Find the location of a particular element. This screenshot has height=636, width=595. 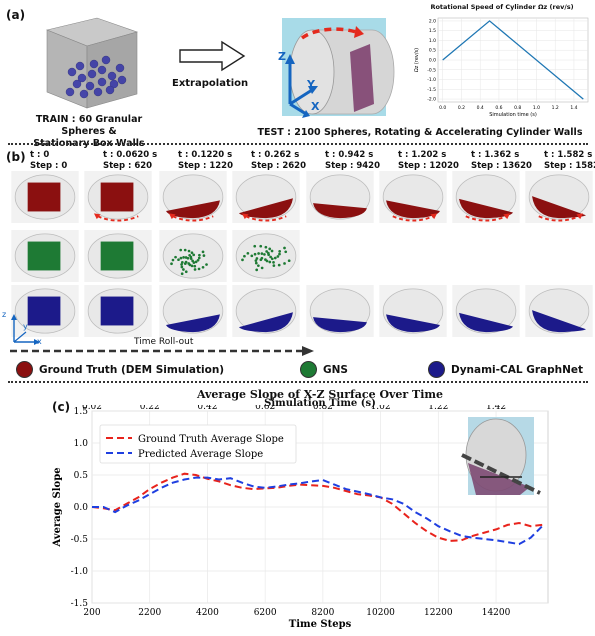

y-tick-label: 1.0 is located at coordinates (81, 444).